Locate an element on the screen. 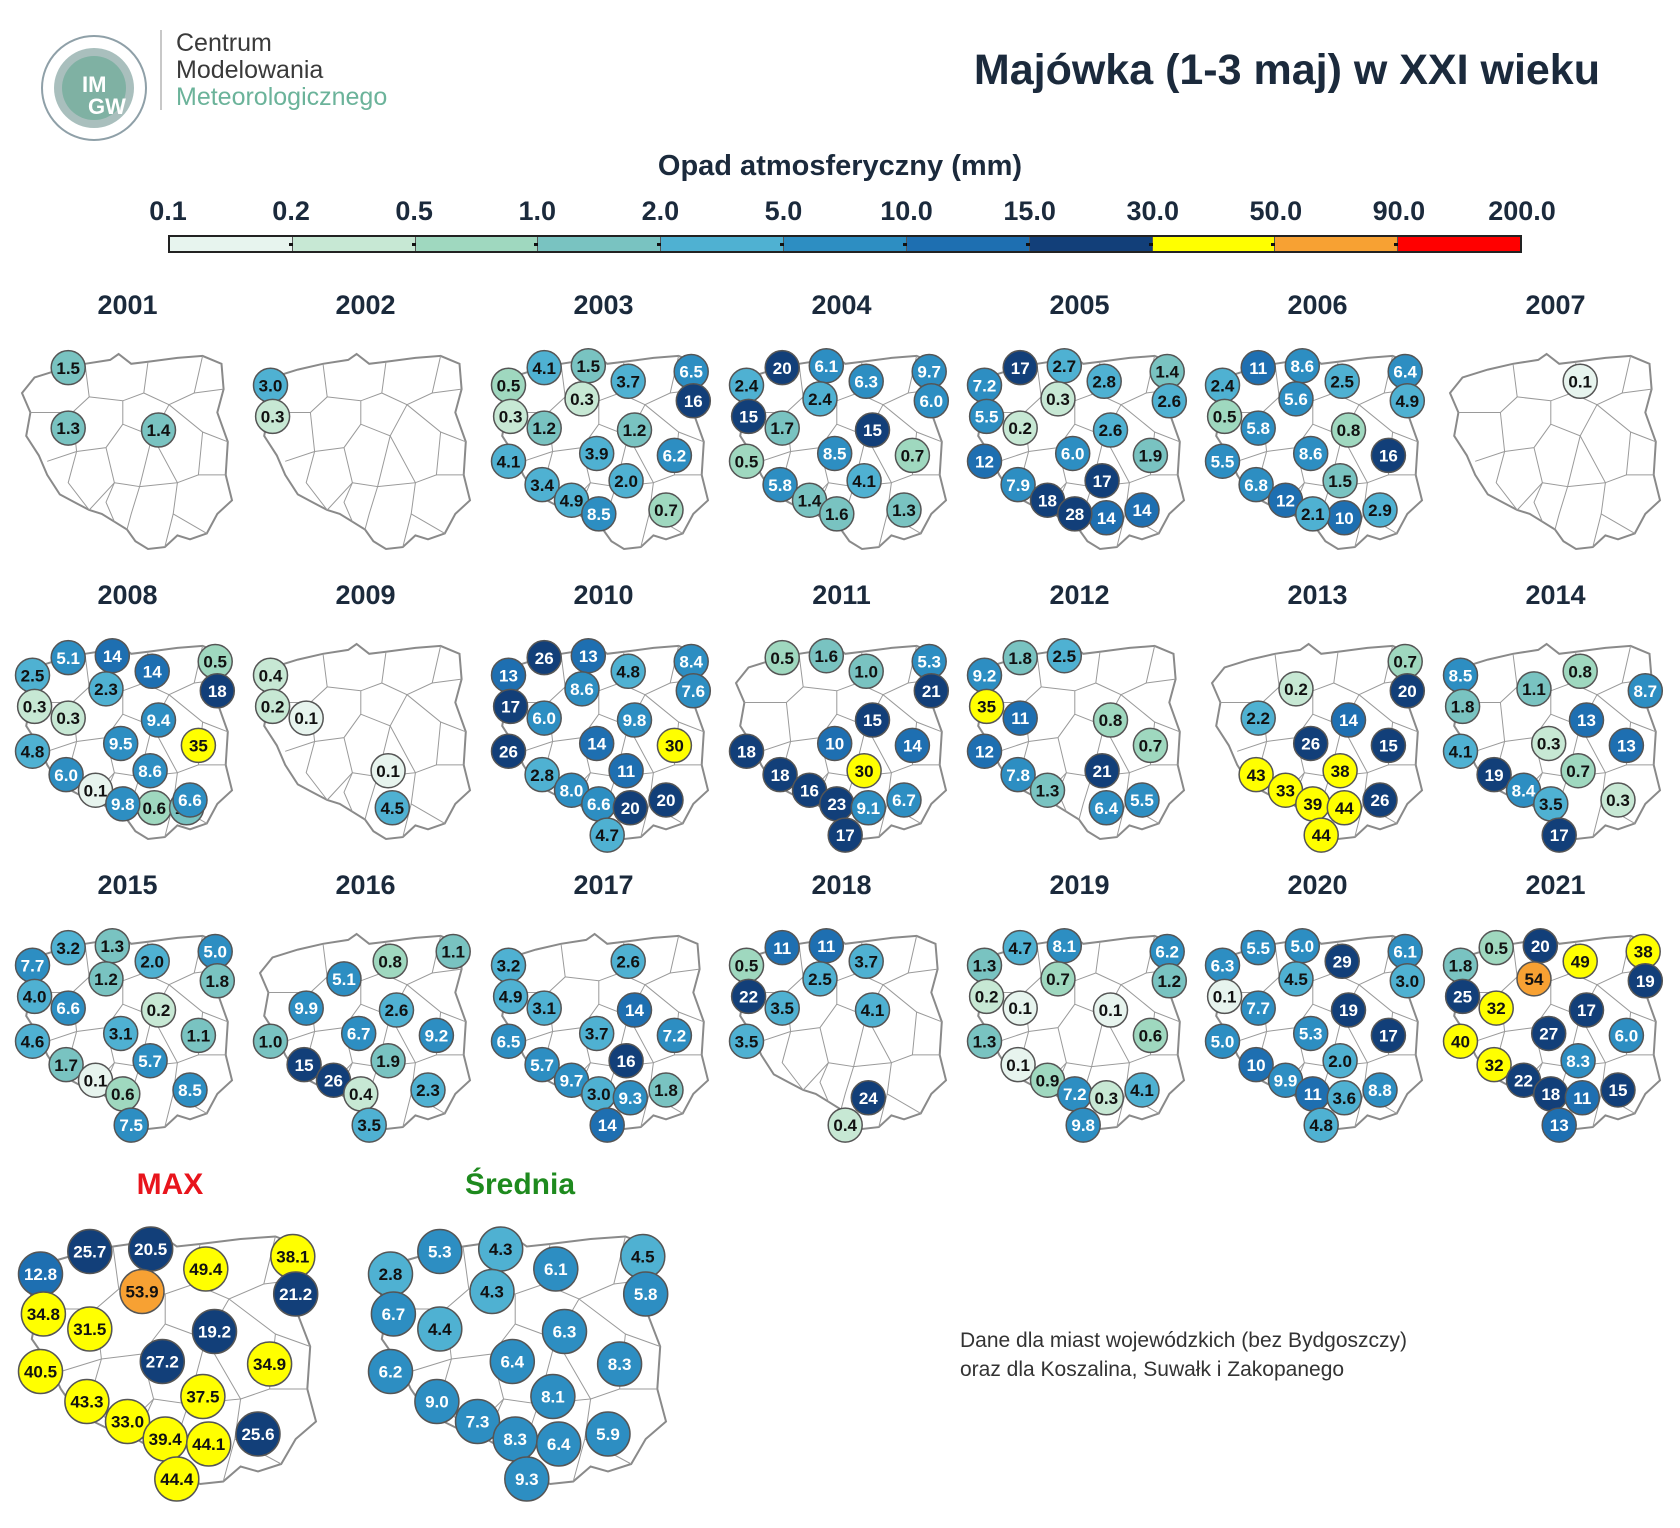  station-marker: 9.7 is located at coordinates (929, 371).